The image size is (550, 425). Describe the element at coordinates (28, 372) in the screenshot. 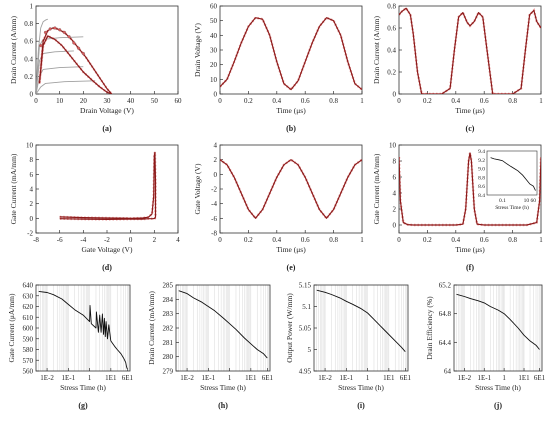

I see `y-tick-label: 560` at that location.